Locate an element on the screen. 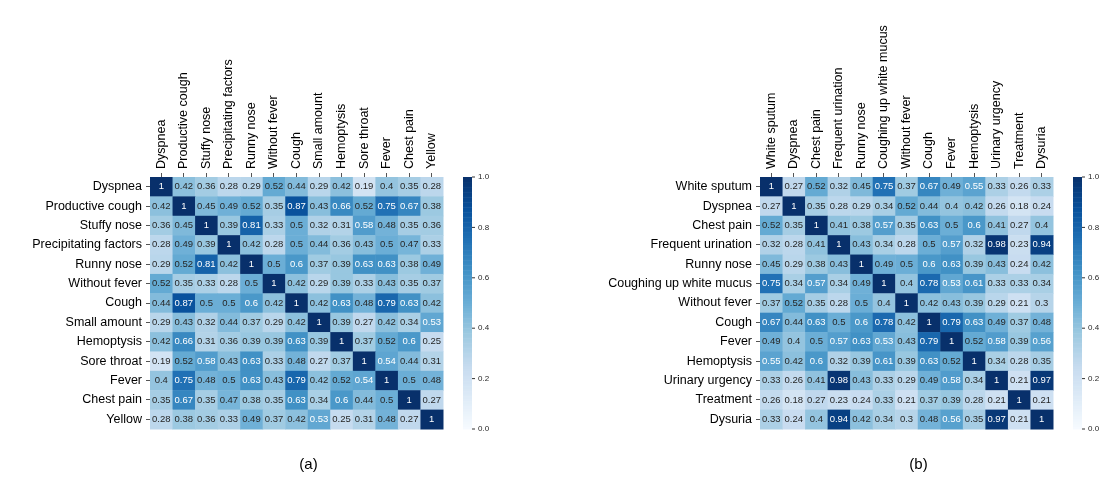 This screenshot has width=1111, height=478. data-label: 0.55 is located at coordinates (771, 360).